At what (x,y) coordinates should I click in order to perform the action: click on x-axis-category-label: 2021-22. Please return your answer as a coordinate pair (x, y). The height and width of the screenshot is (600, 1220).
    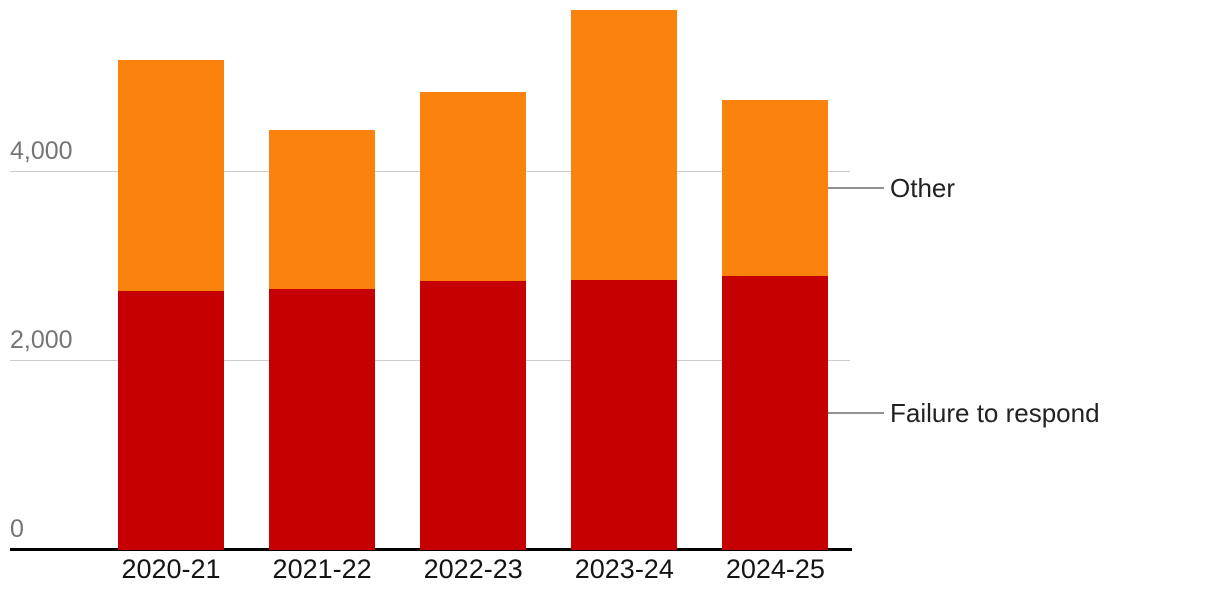
    Looking at the image, I should click on (322, 569).